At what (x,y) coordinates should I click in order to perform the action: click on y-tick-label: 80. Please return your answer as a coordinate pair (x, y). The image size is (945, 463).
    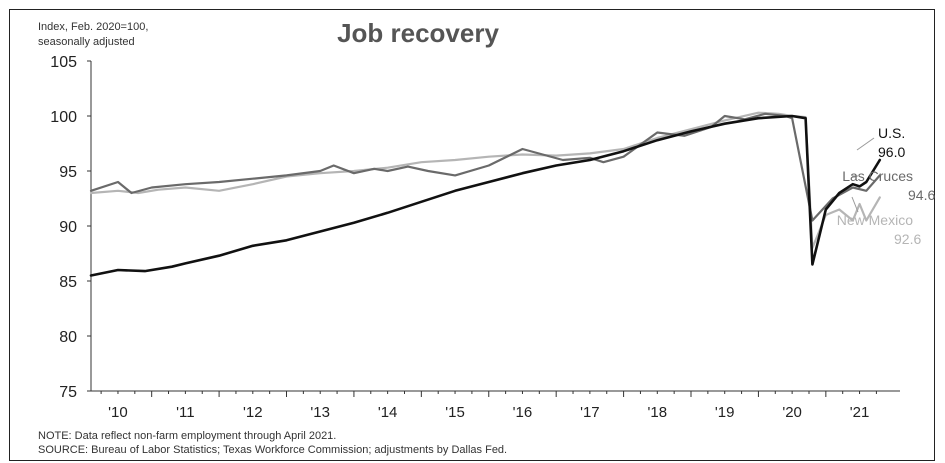
    Looking at the image, I should click on (68, 337).